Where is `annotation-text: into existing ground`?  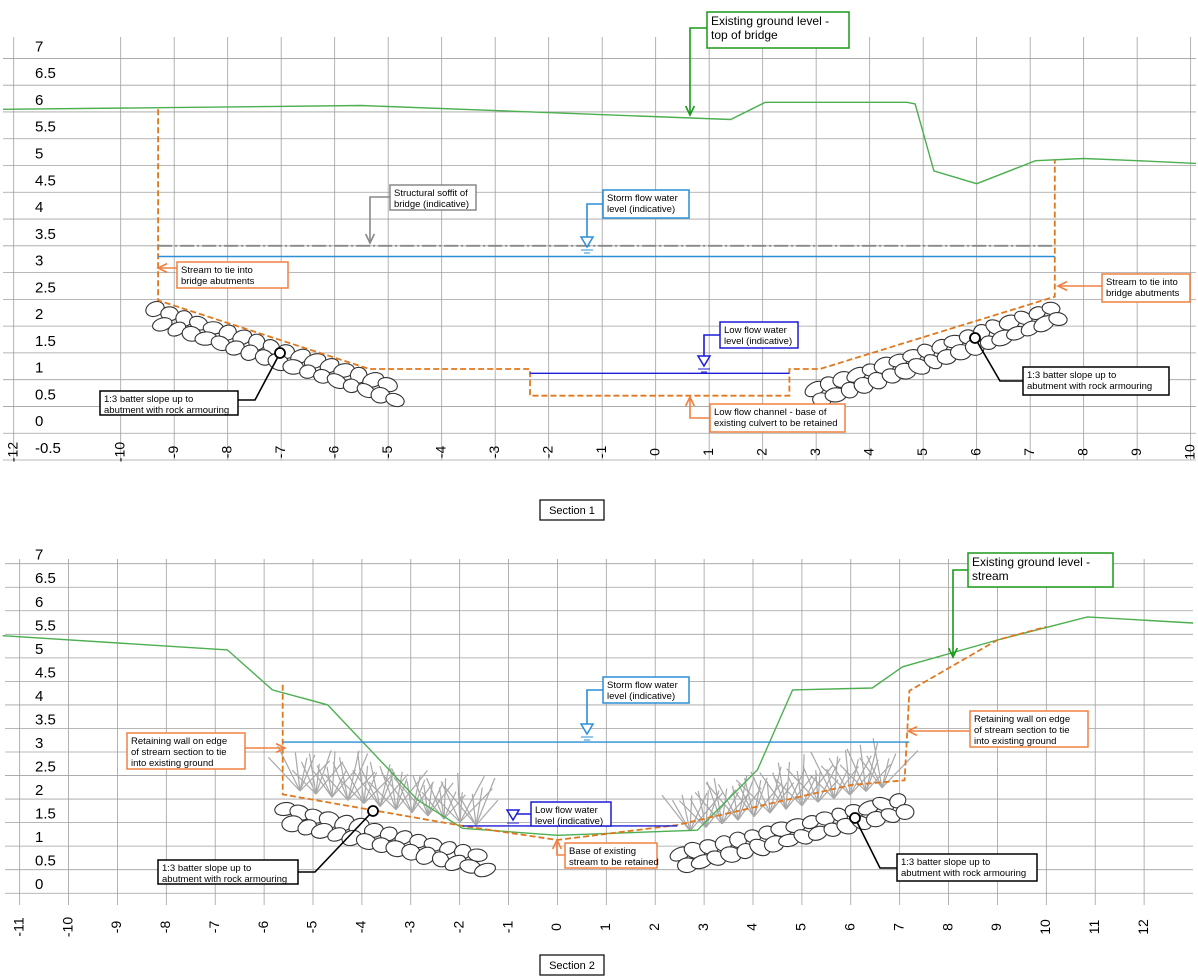
annotation-text: into existing ground is located at coordinates (1015, 741).